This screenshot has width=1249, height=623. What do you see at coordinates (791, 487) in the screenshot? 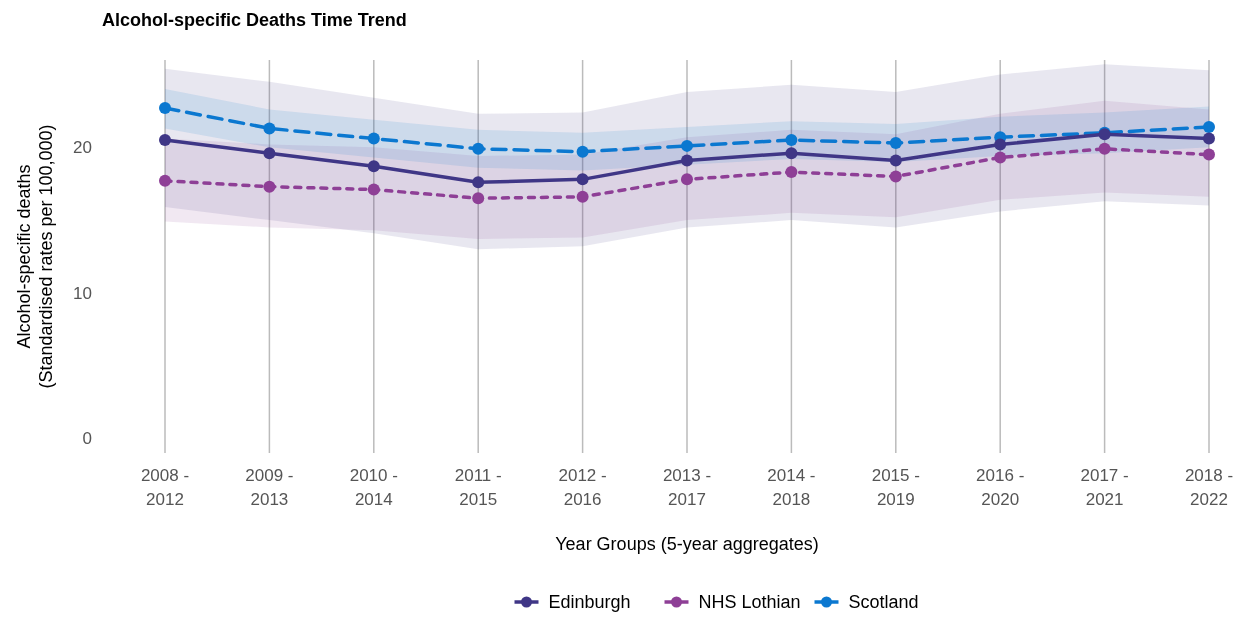
I see `x-tick-label: 2014 - 2018` at bounding box center [791, 487].